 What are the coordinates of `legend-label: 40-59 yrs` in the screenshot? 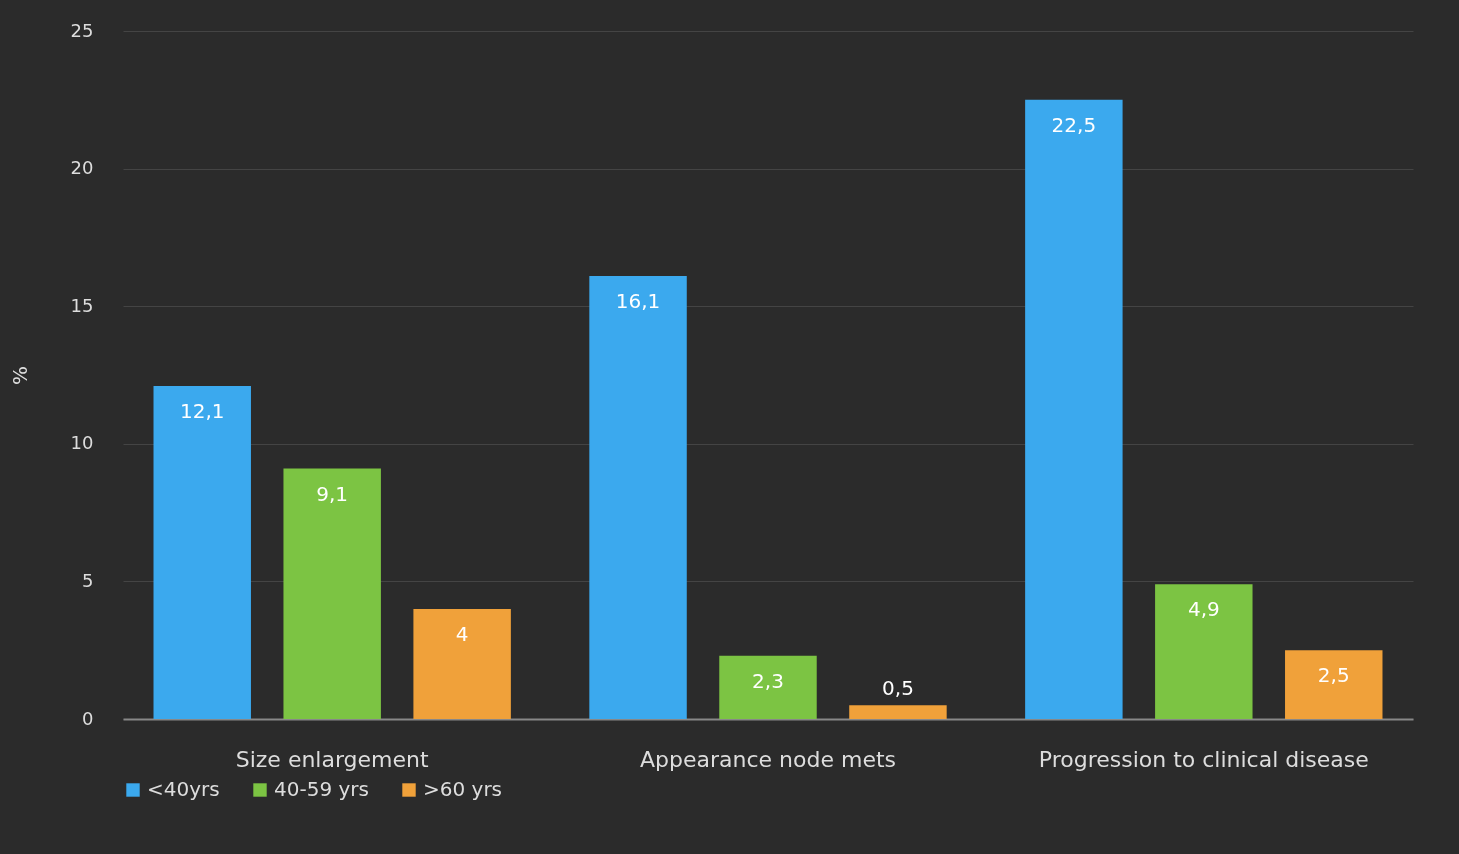 It's located at (321, 789).